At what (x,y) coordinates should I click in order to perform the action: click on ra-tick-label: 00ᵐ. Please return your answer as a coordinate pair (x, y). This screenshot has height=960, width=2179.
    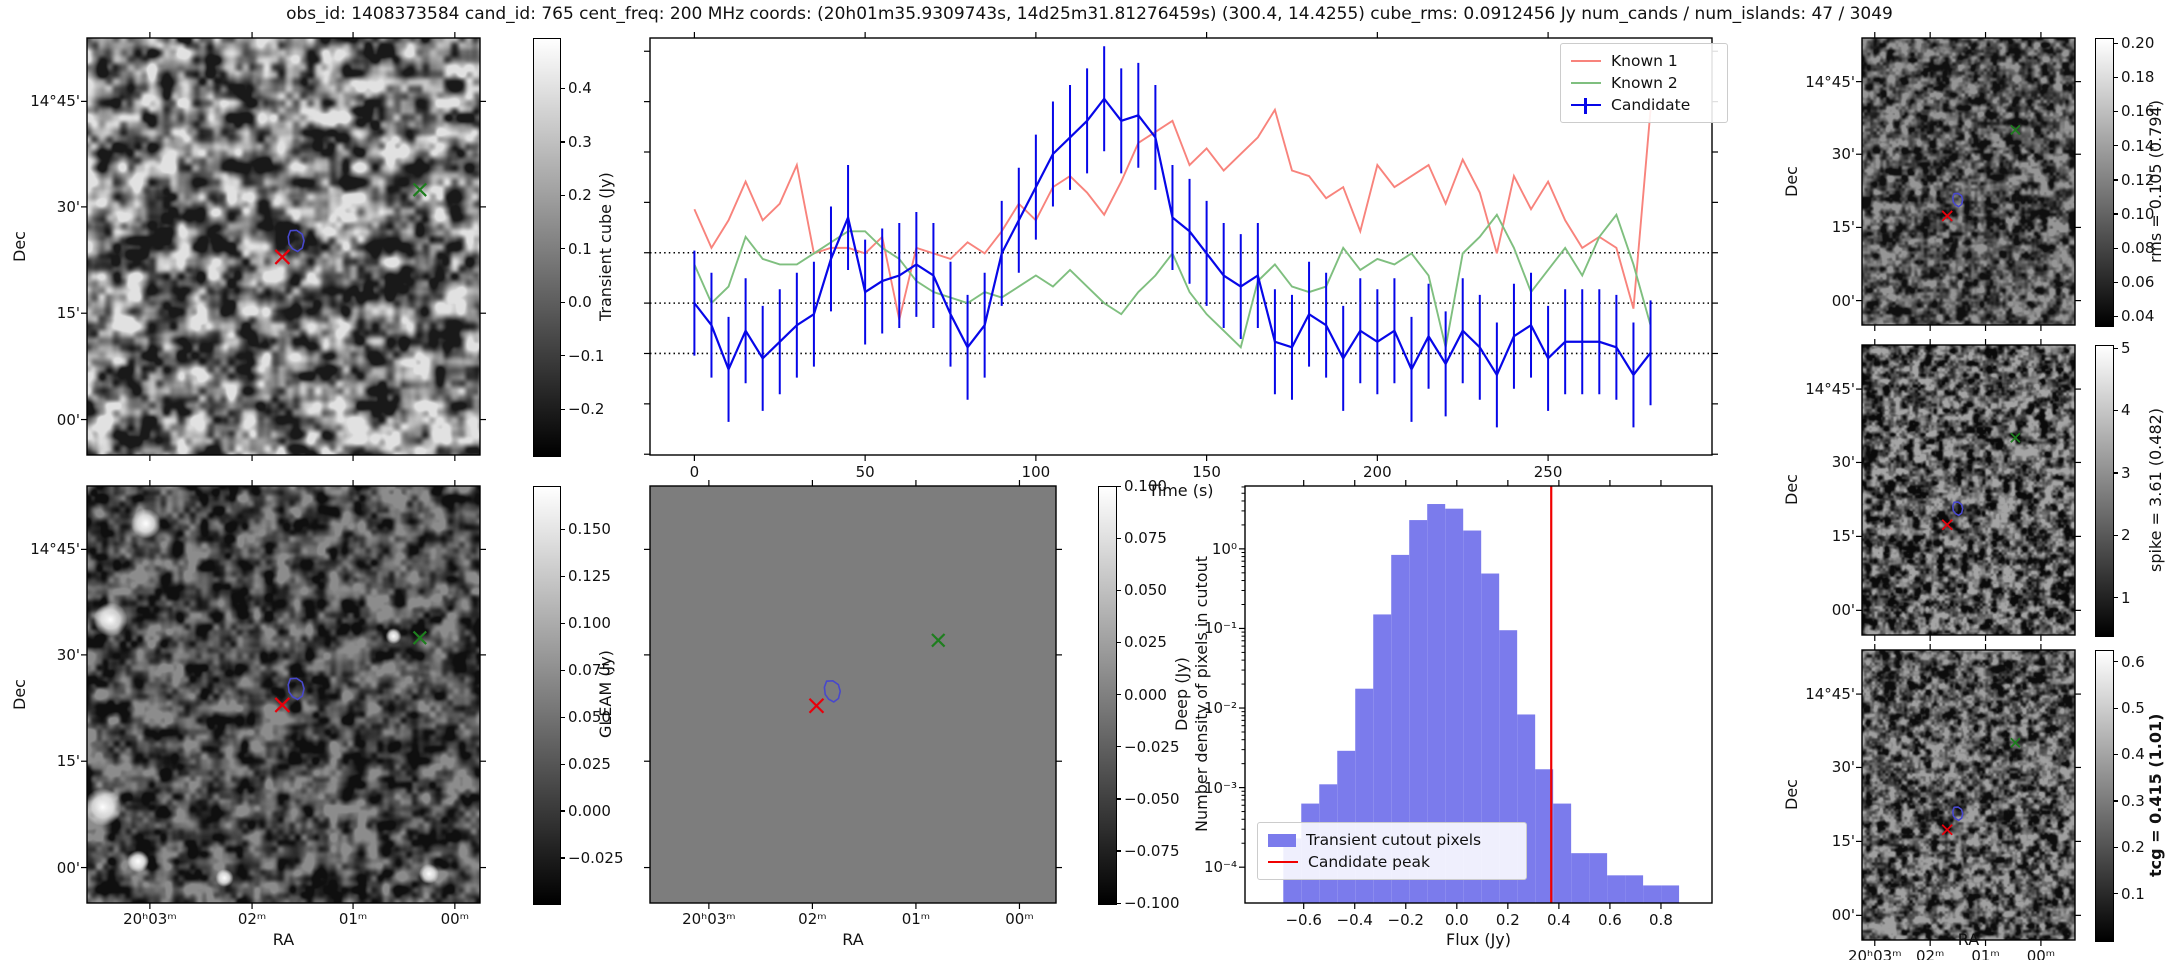
    Looking at the image, I should click on (2041, 953).